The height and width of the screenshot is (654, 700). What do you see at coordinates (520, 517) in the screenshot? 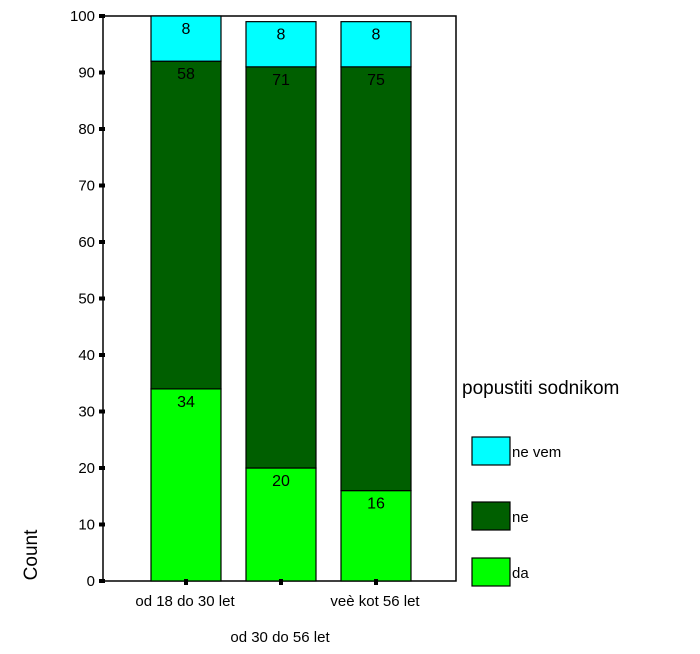
I see `legend-label: ne` at bounding box center [520, 517].